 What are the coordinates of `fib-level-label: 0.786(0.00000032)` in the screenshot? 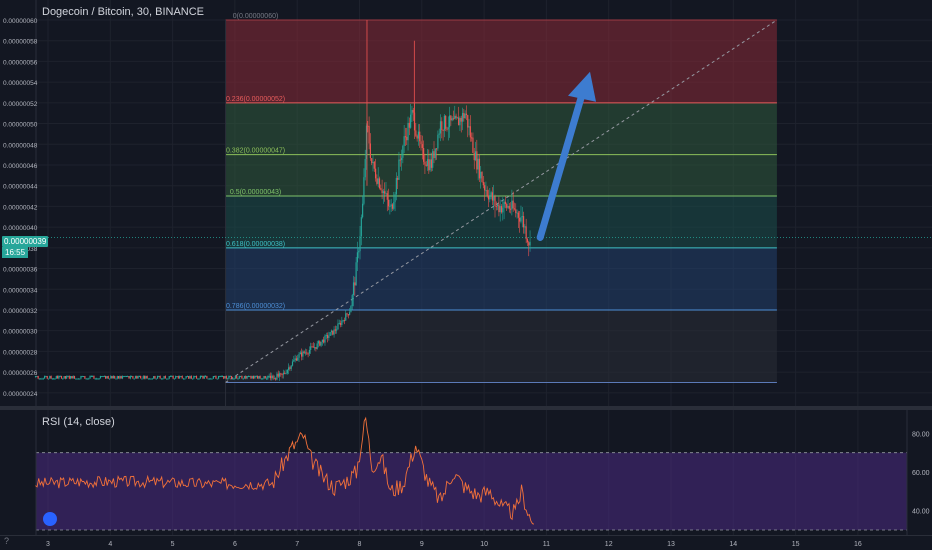 It's located at (255, 306).